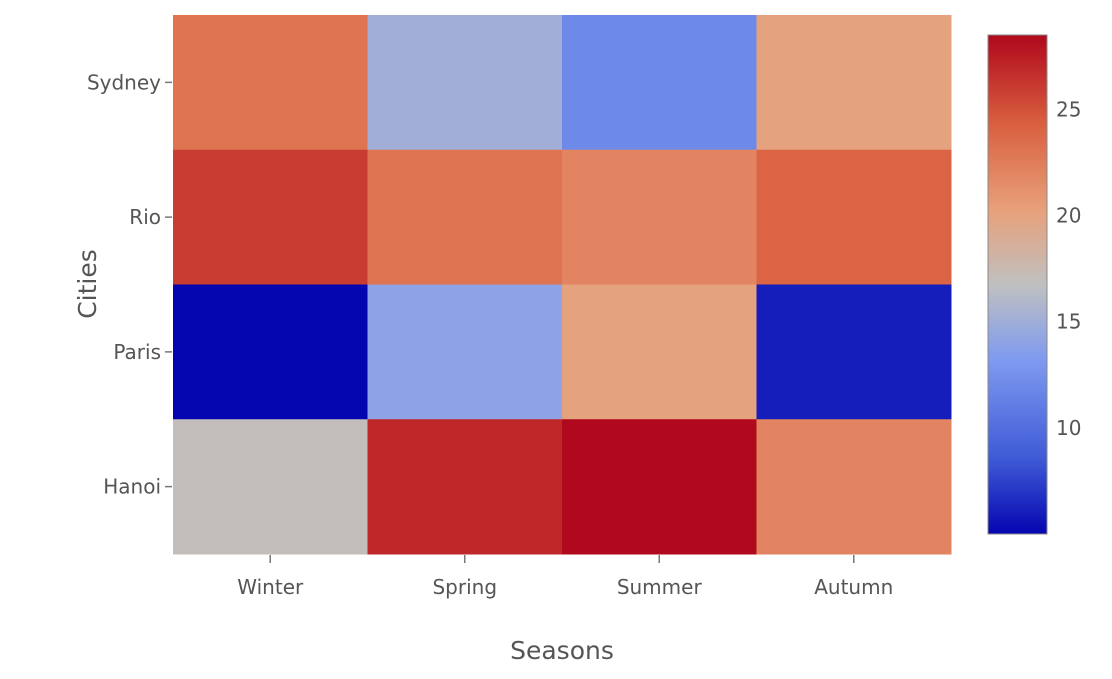 The width and height of the screenshot is (1112, 679). What do you see at coordinates (660, 587) in the screenshot?
I see `x-tick-label: Summer` at bounding box center [660, 587].